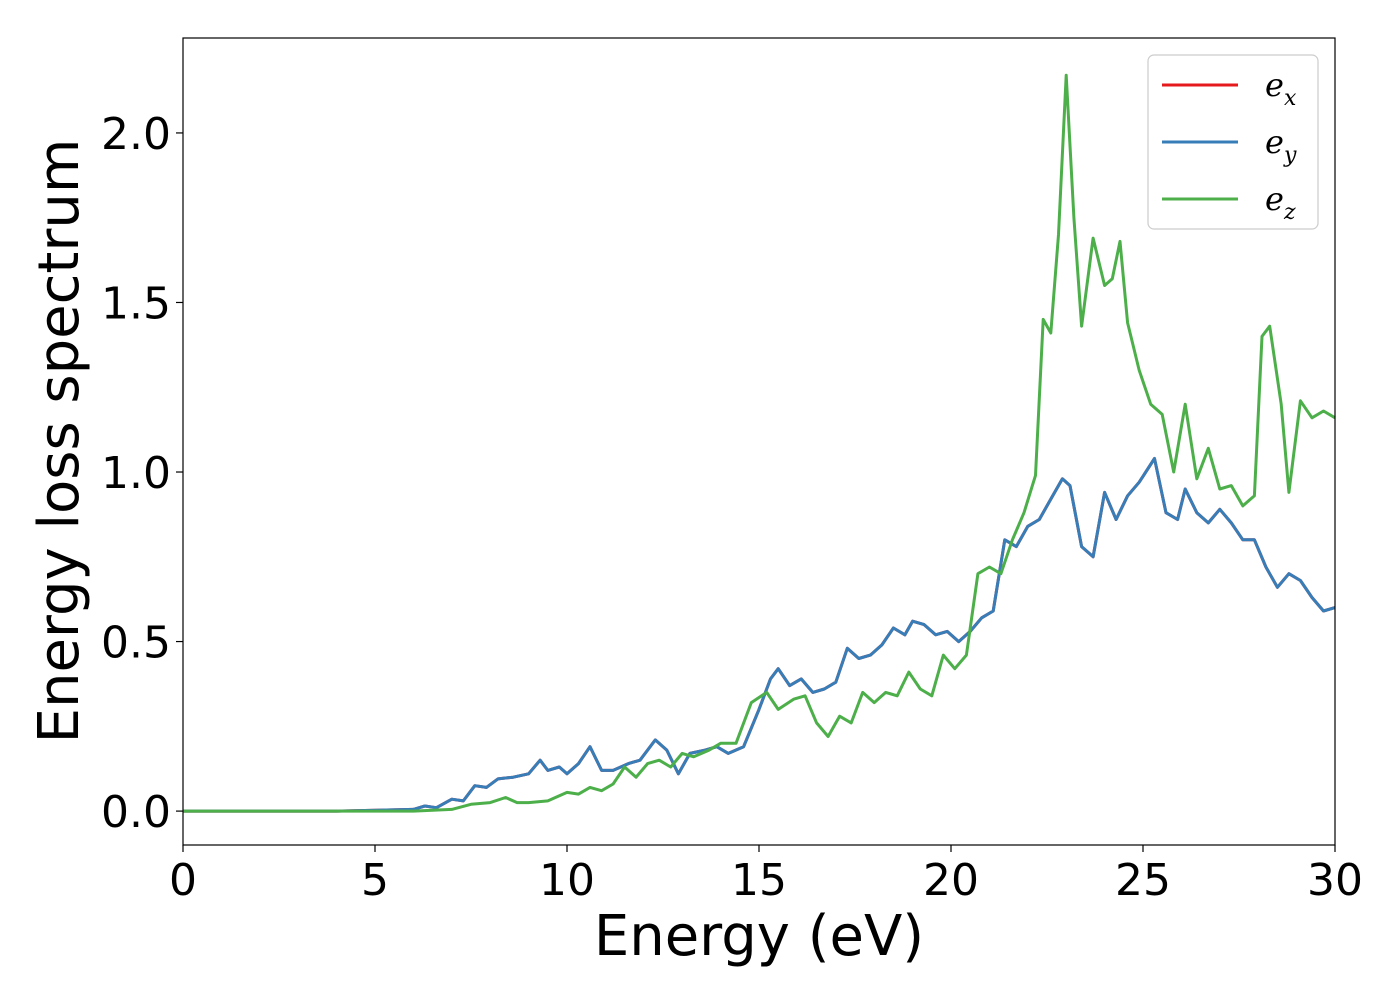  I want to click on x-tick-label: 15, so click(759, 880).